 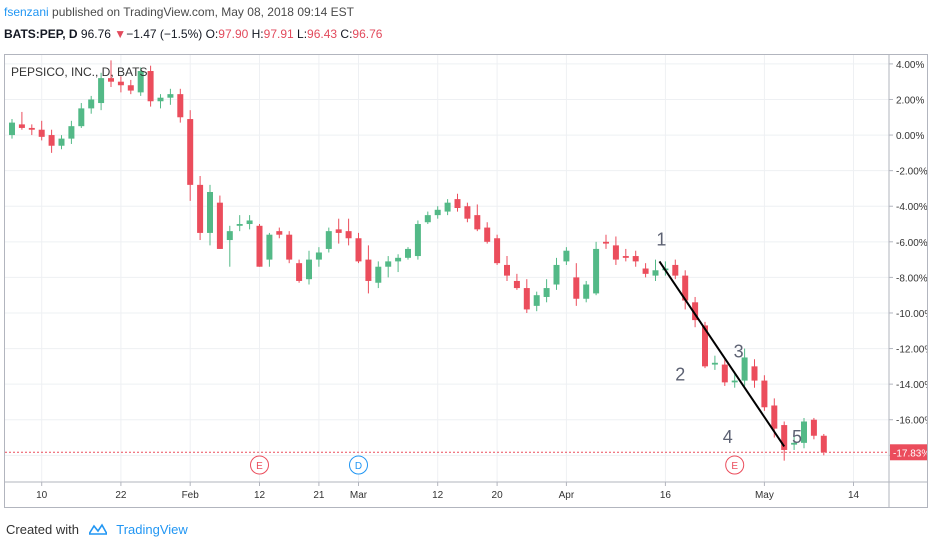 What do you see at coordinates (911, 385) in the screenshot?
I see `y-tick-label: -14.00%` at bounding box center [911, 385].